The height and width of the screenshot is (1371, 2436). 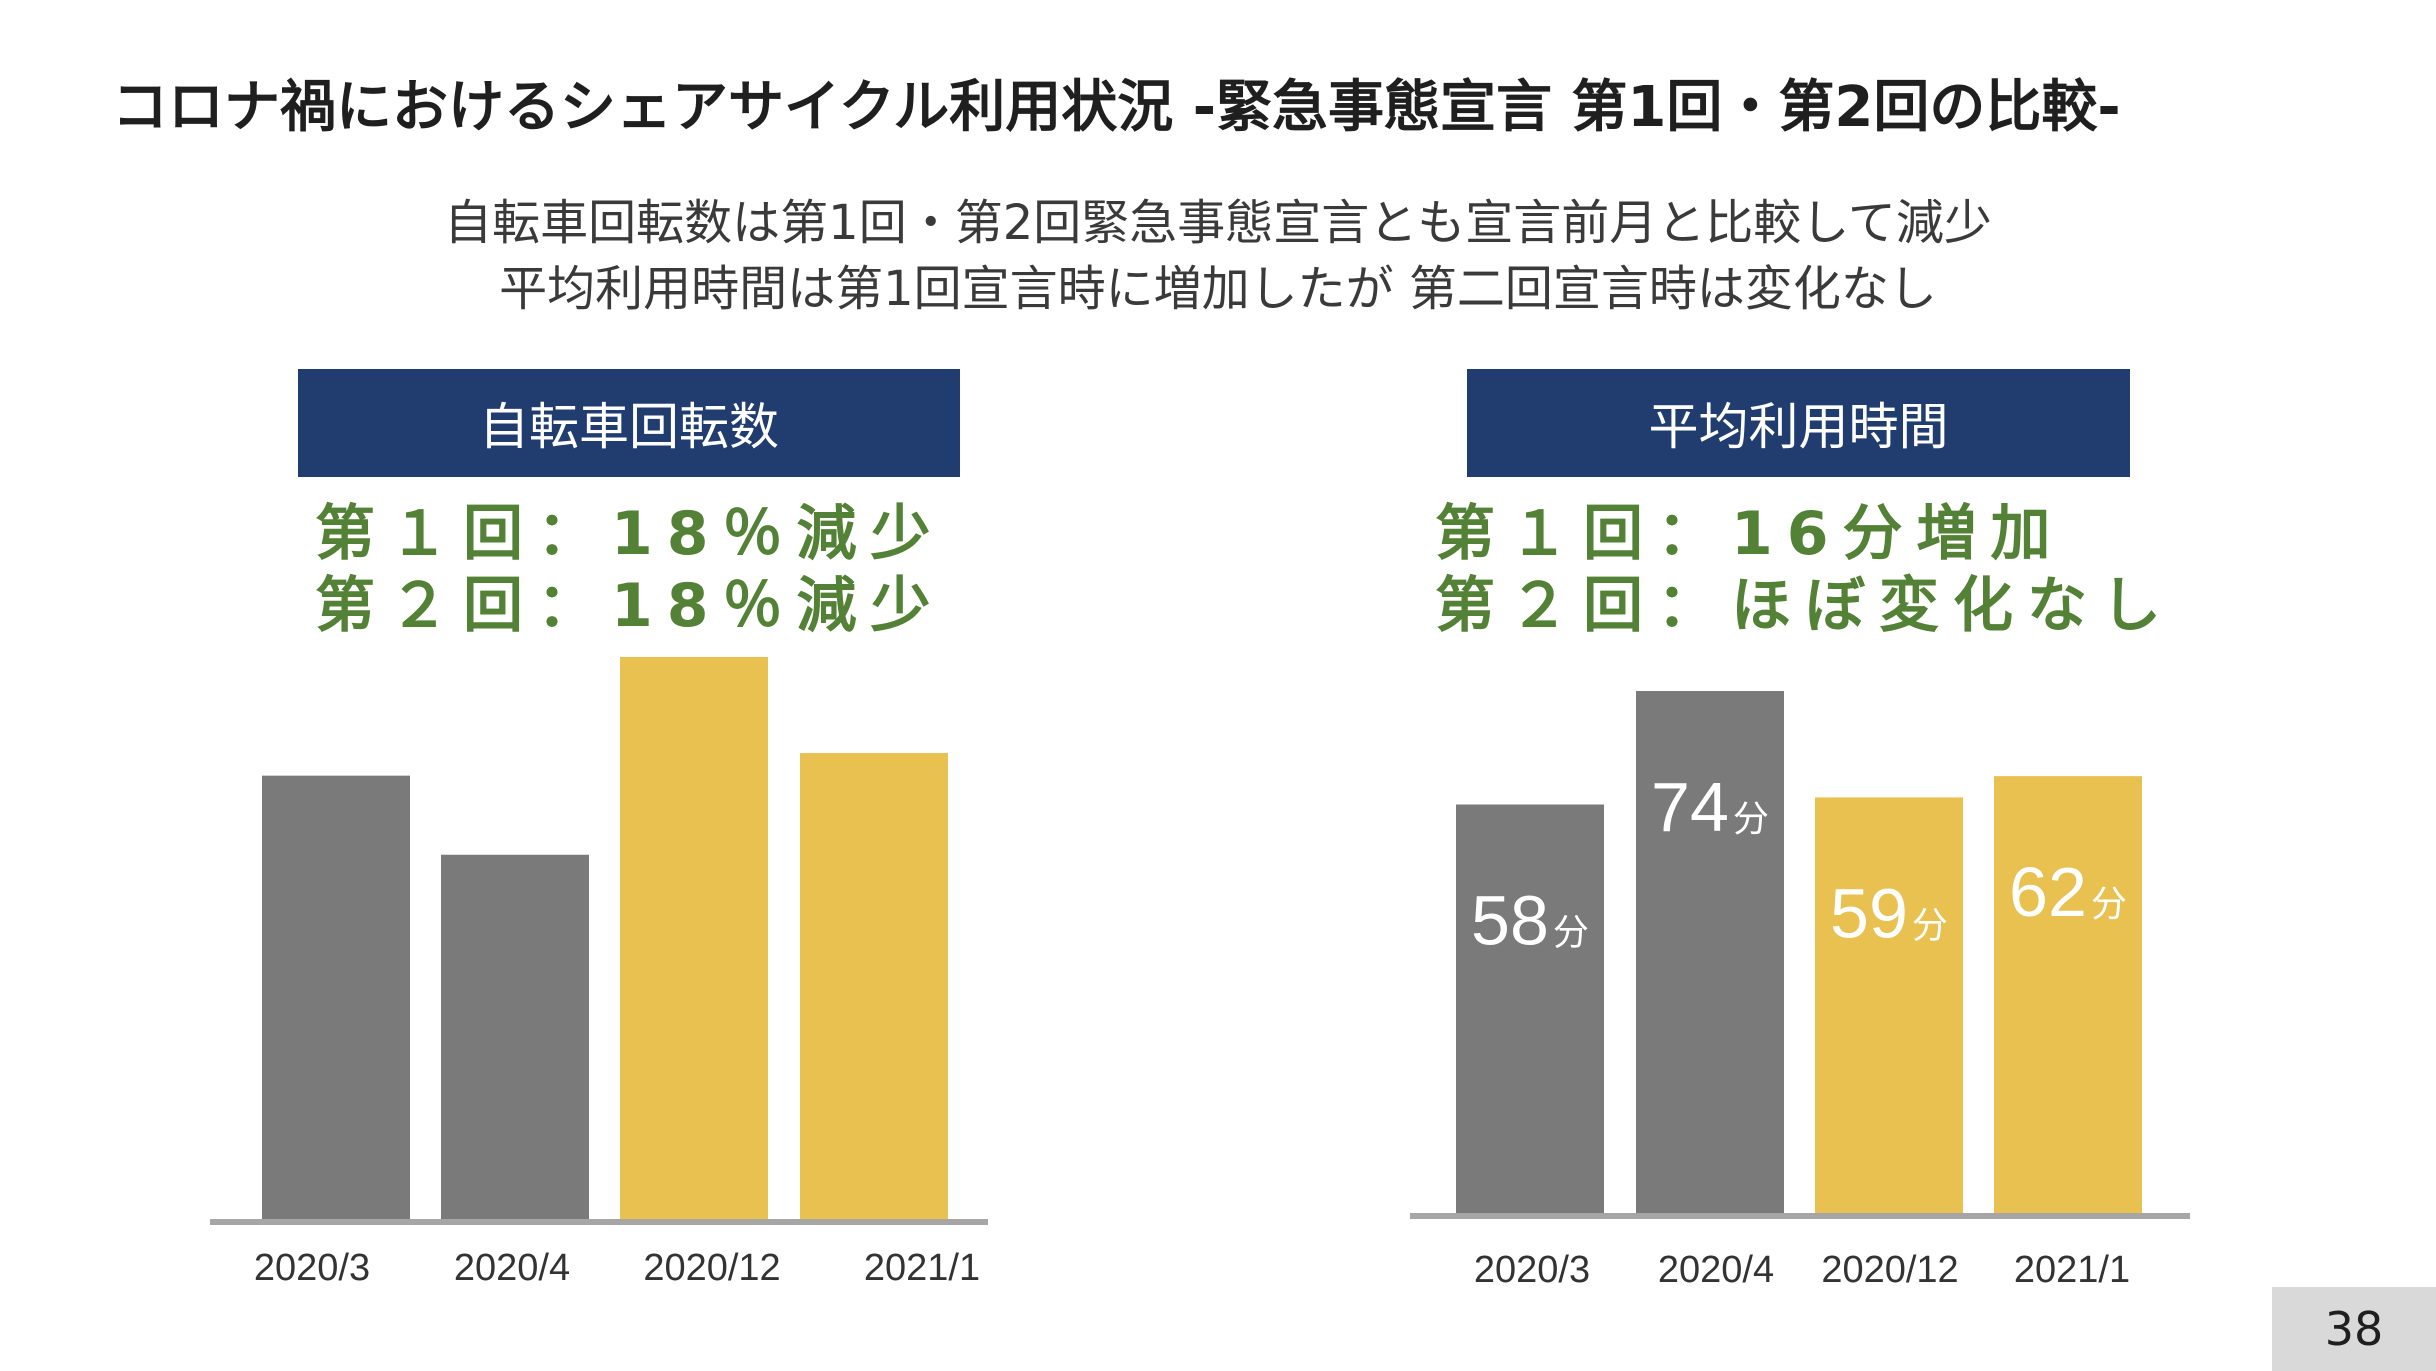 I want to click on duration-chart-category-label-4: 2021/1, so click(x=2072, y=1270).